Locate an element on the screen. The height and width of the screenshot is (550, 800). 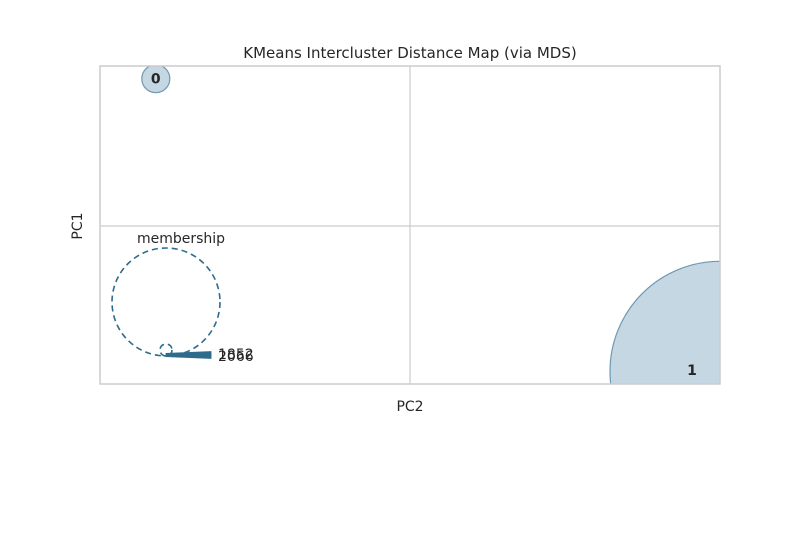
legend-label-2066: 2066 is located at coordinates (236, 357).